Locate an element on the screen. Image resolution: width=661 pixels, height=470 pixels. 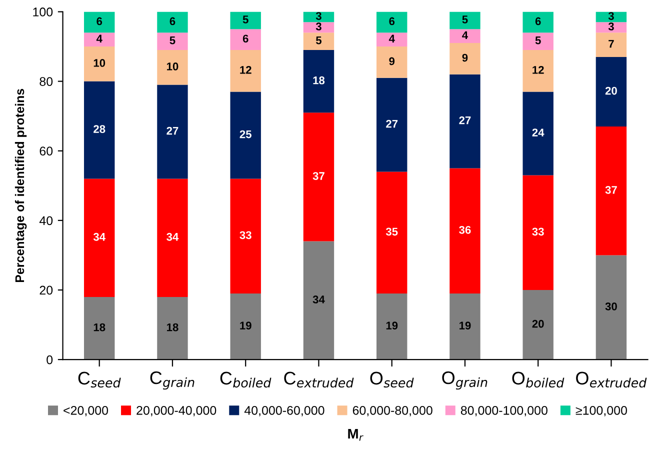
x-tick-label: O$_{grain}$ is located at coordinates (465, 380).